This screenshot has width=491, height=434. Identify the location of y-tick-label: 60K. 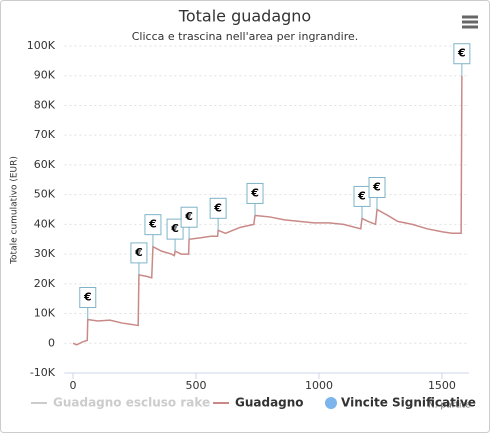
(45, 164).